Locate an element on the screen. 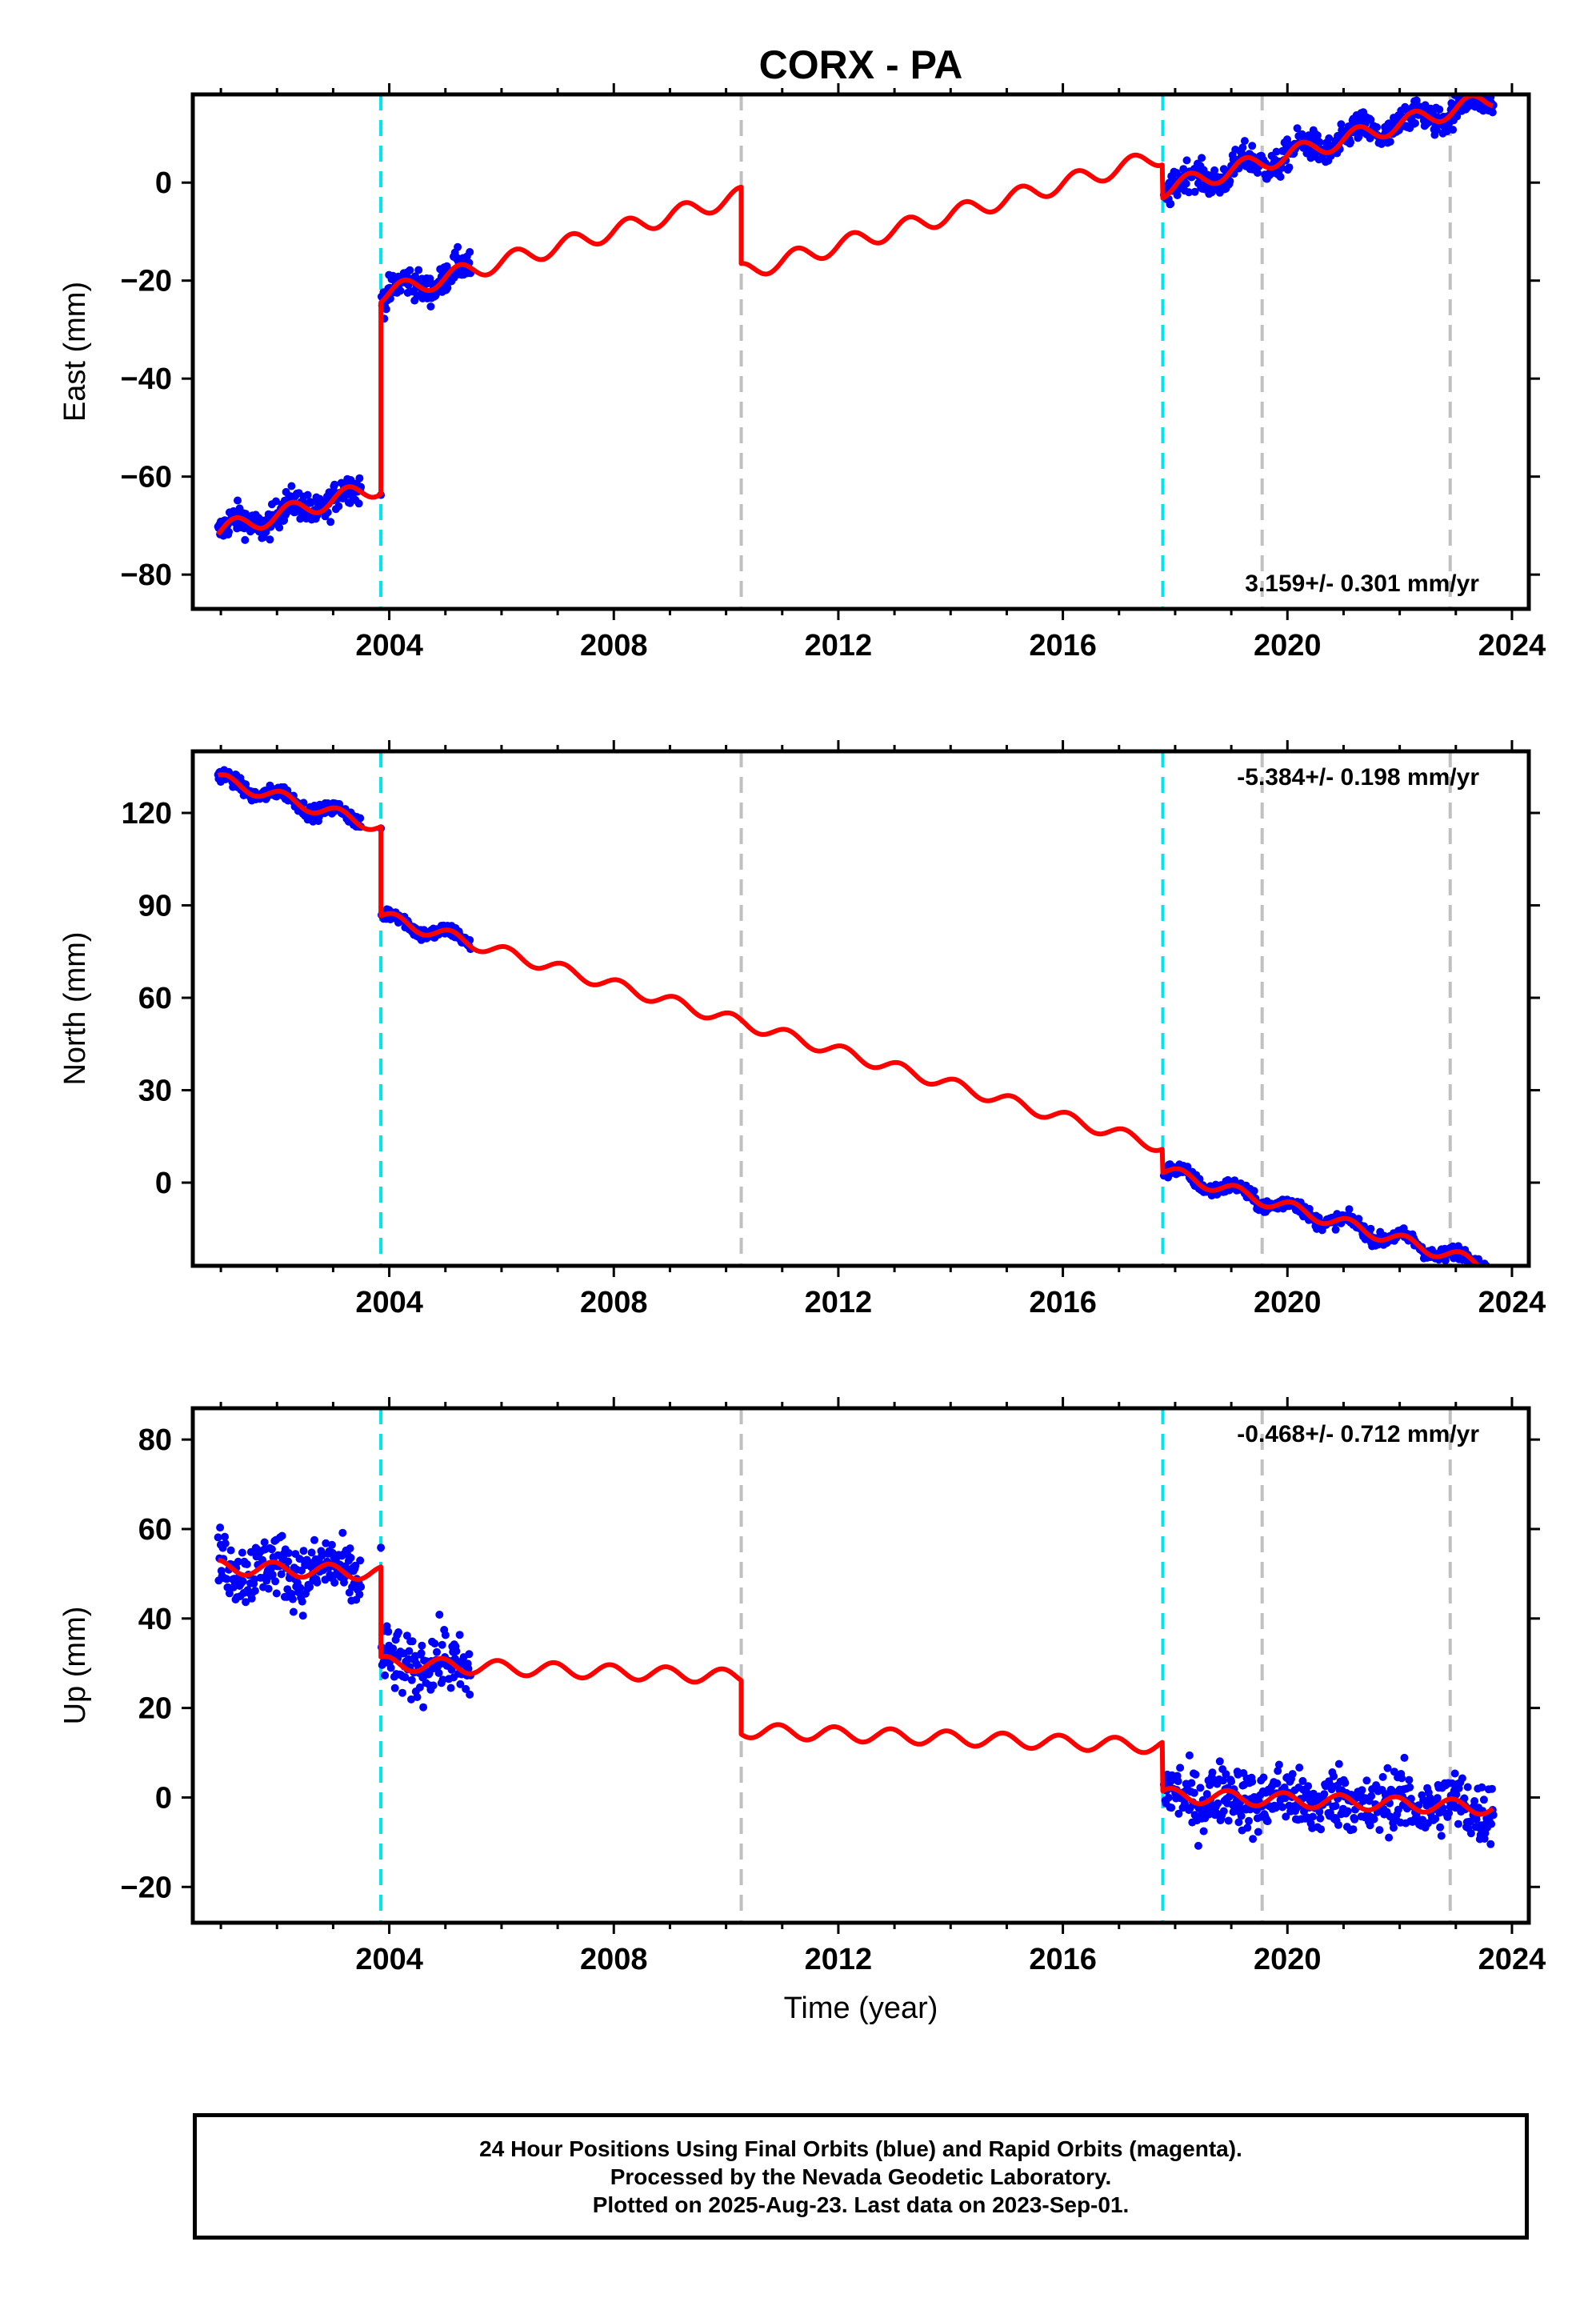  y-tick-label: −40 is located at coordinates (146, 379).